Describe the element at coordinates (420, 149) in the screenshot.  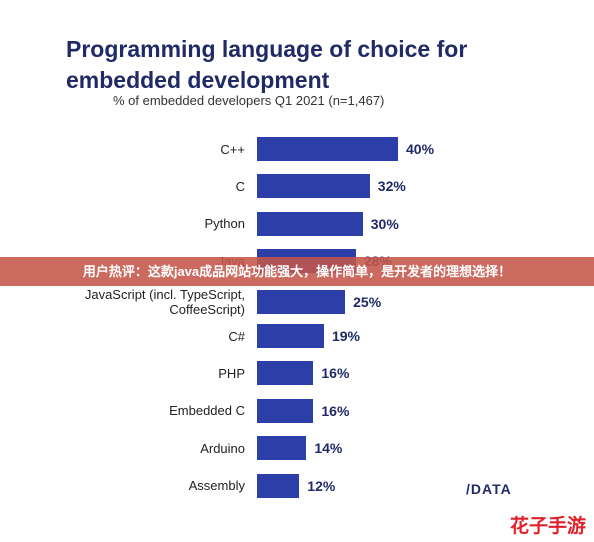
I see `value-label: 40%` at that location.